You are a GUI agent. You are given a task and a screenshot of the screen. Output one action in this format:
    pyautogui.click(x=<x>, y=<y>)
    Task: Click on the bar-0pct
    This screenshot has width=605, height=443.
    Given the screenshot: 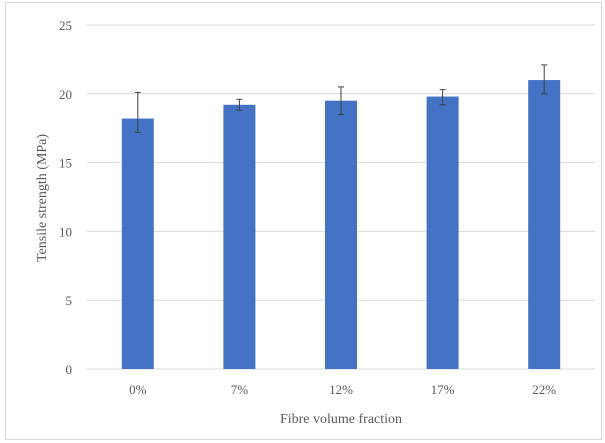 What is the action you would take?
    pyautogui.click(x=137, y=244)
    